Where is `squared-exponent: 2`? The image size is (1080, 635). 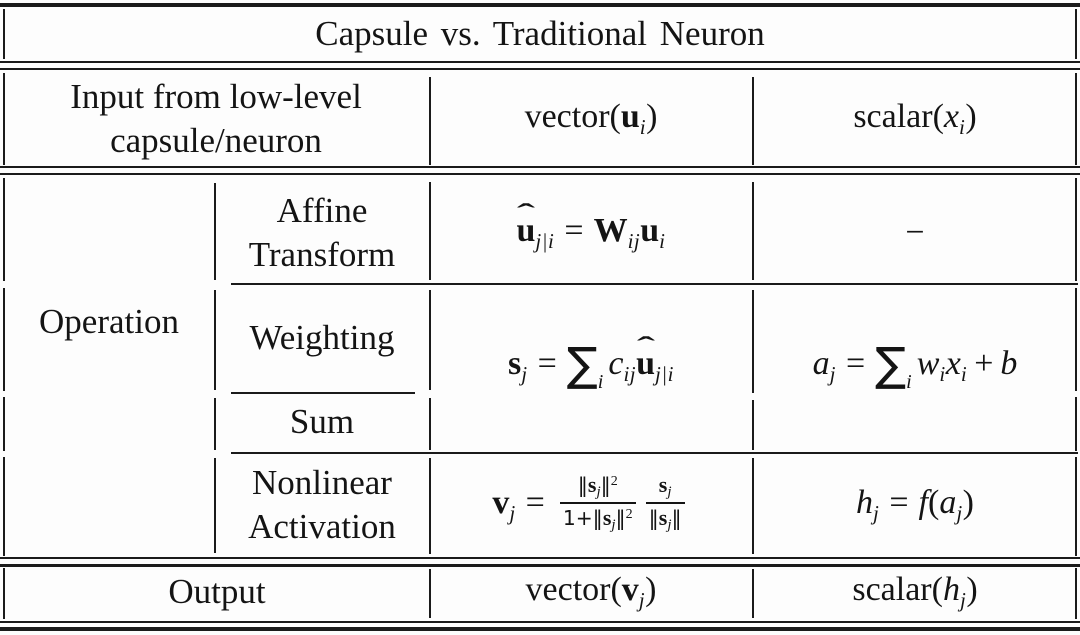 squared-exponent: 2 is located at coordinates (614, 481).